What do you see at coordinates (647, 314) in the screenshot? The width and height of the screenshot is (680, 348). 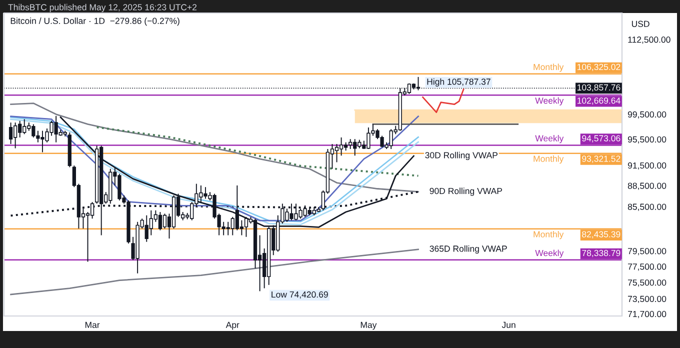 I see `y-tick-label: 71,700.00` at bounding box center [647, 314].